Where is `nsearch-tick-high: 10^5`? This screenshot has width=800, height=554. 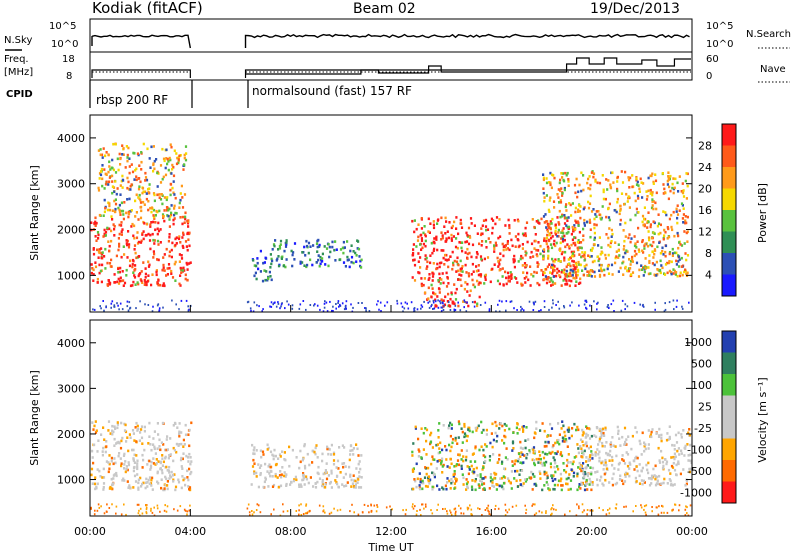 nsearch-tick-high: 10^5 is located at coordinates (719, 26).